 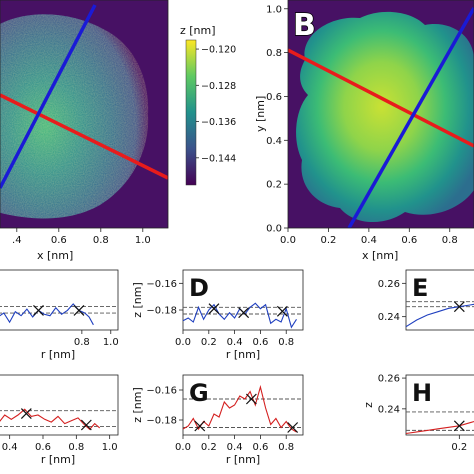 What do you see at coordinates (55, 255) in the screenshot?
I see `panel-a-xlabel: x [nm]` at bounding box center [55, 255].